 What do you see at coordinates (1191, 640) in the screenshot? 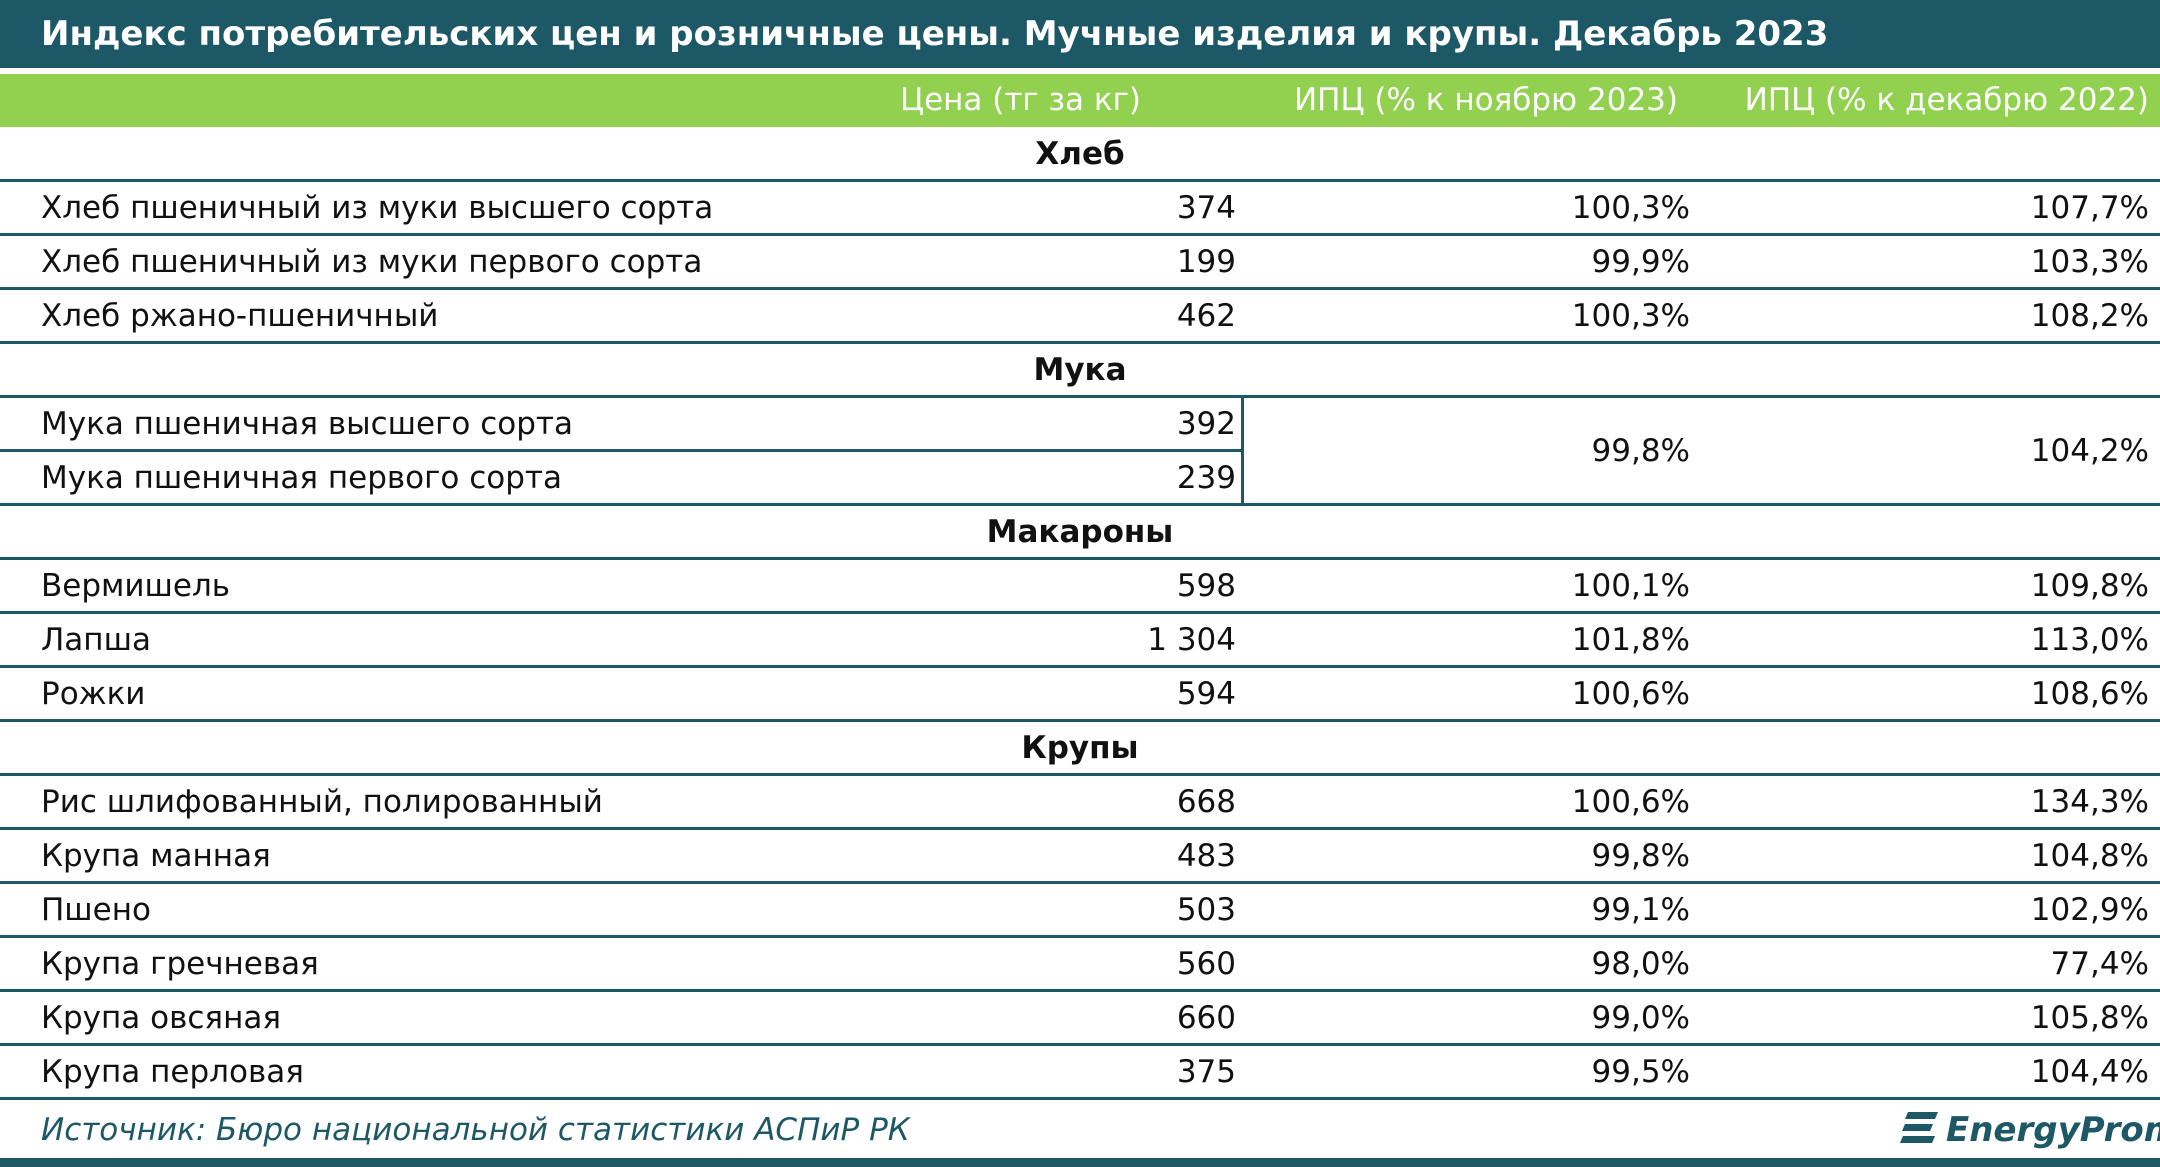
I see `price: 1 304` at bounding box center [1191, 640].